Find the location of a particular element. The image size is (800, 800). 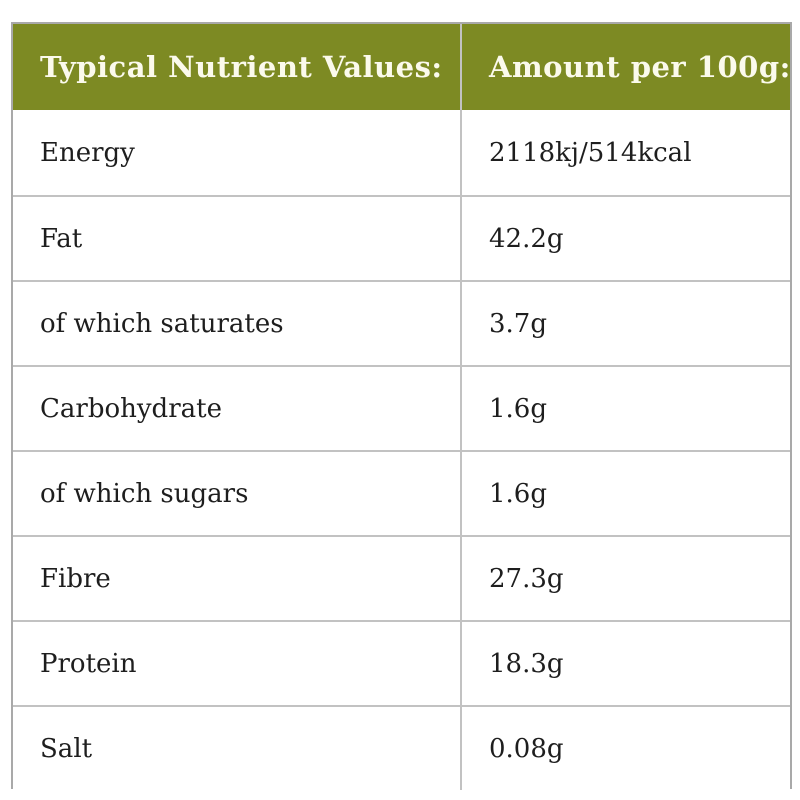

nutrient-value-cell: 42.2g is located at coordinates (526, 238).